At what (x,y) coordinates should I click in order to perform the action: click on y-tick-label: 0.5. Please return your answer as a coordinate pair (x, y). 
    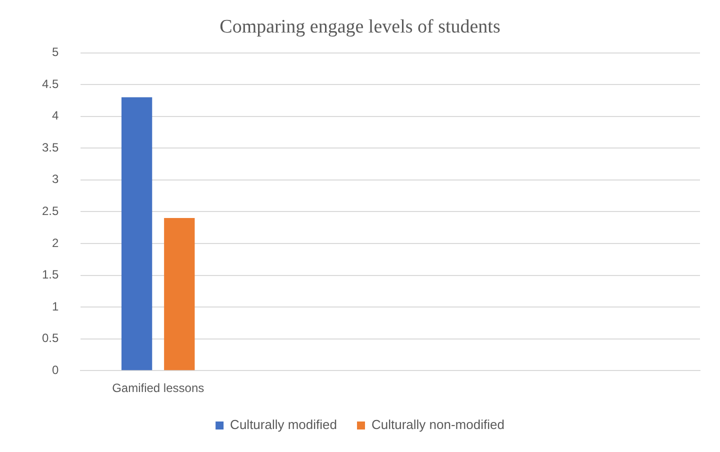
    Looking at the image, I should click on (50, 338).